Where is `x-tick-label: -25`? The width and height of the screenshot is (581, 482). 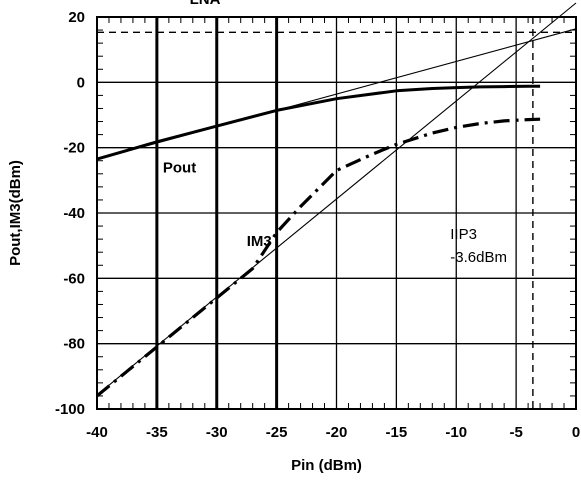
x-tick-label: -25 is located at coordinates (277, 432).